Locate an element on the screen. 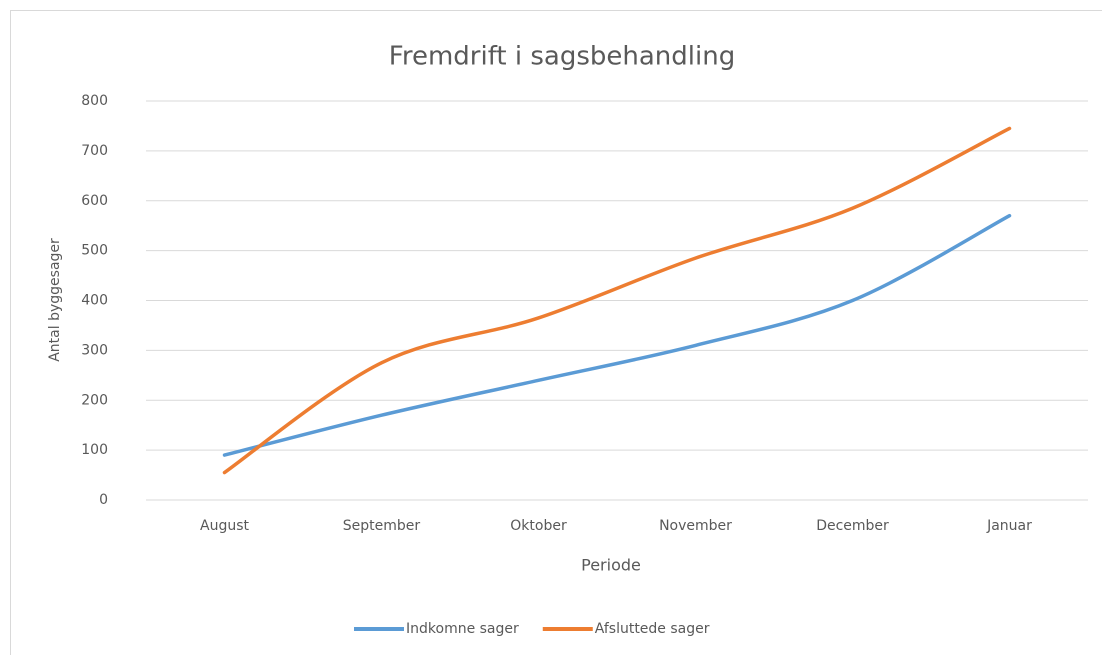 This screenshot has height=655, width=1102. x-tick-label: Januar is located at coordinates (1009, 526).